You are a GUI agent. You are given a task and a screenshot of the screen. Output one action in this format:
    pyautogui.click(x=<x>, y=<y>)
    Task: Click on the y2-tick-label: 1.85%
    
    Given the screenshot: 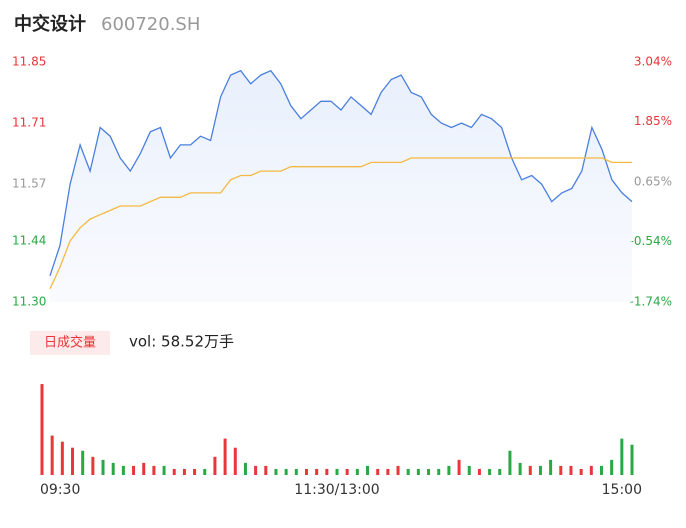 What is the action you would take?
    pyautogui.click(x=653, y=121)
    